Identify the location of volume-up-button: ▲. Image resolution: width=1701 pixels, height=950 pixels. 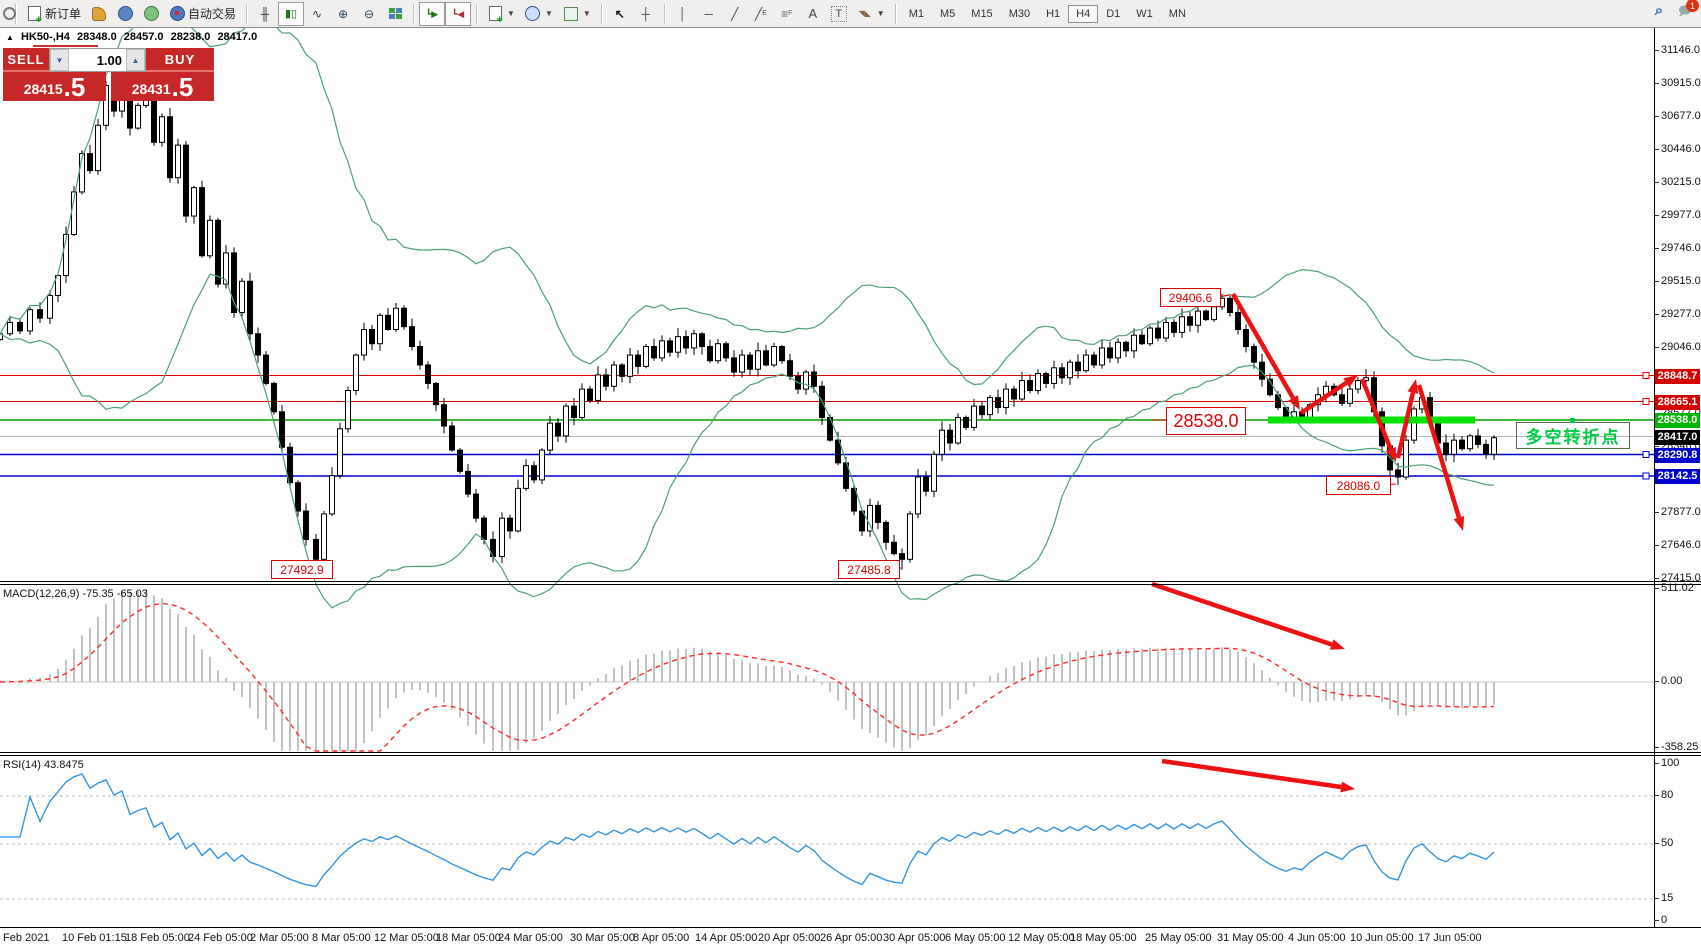
(135, 60).